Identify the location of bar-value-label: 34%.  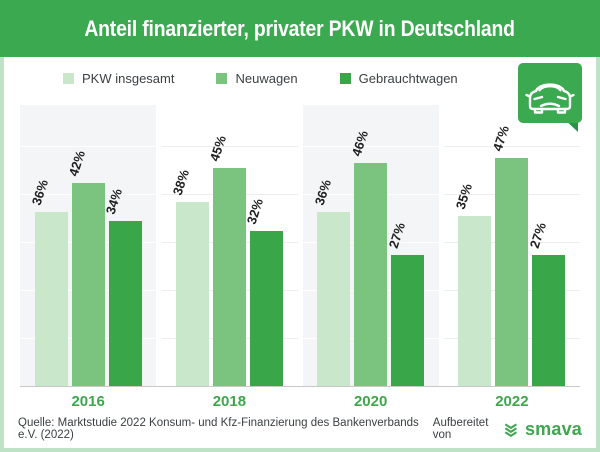
(114, 201).